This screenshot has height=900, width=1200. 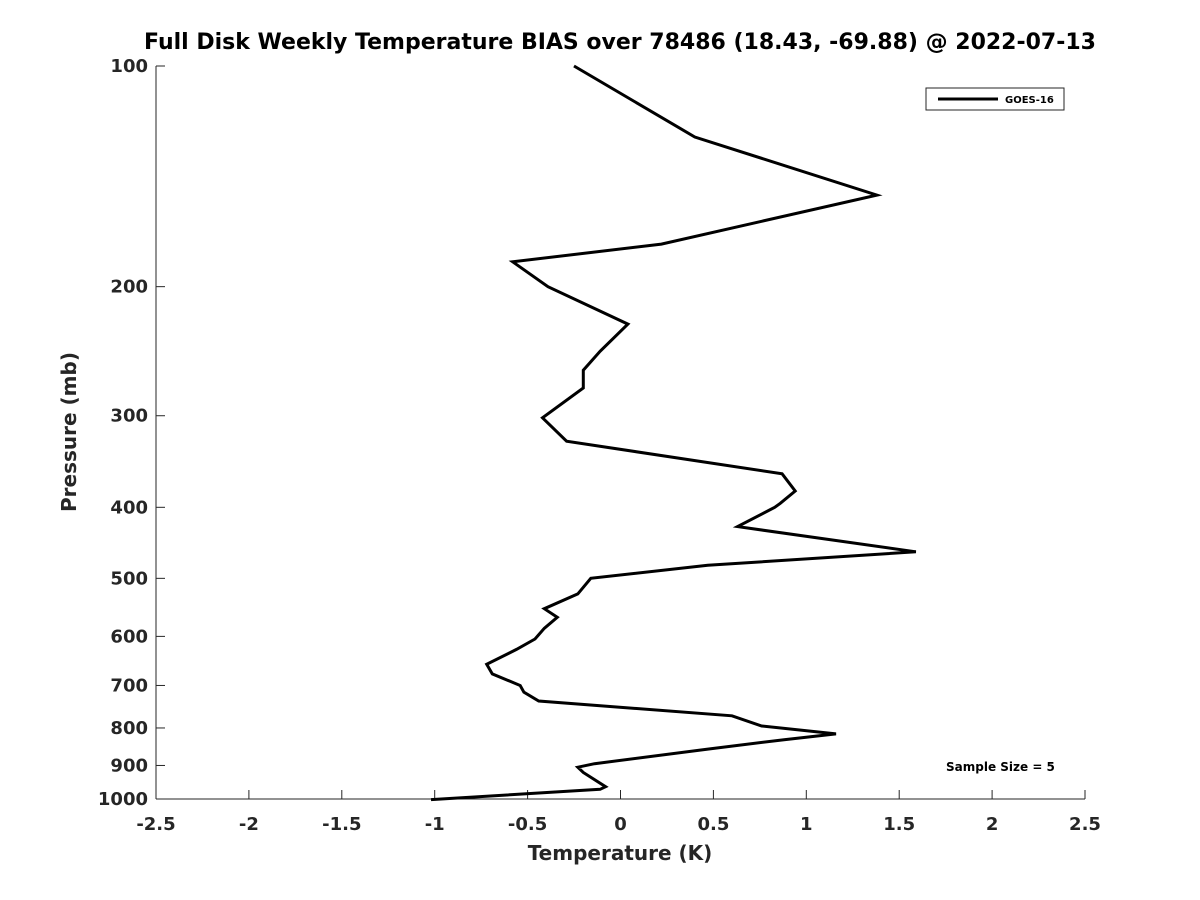 What do you see at coordinates (123, 799) in the screenshot?
I see `y-tick-label: 1000` at bounding box center [123, 799].